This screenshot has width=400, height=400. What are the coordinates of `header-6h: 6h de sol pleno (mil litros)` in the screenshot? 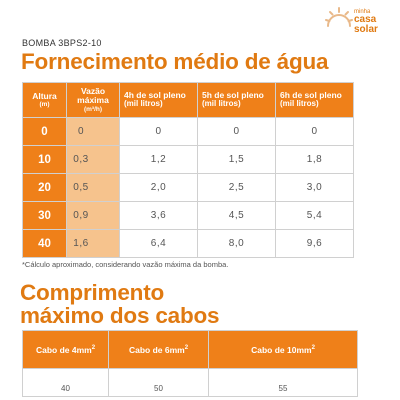 It's located at (314, 100).